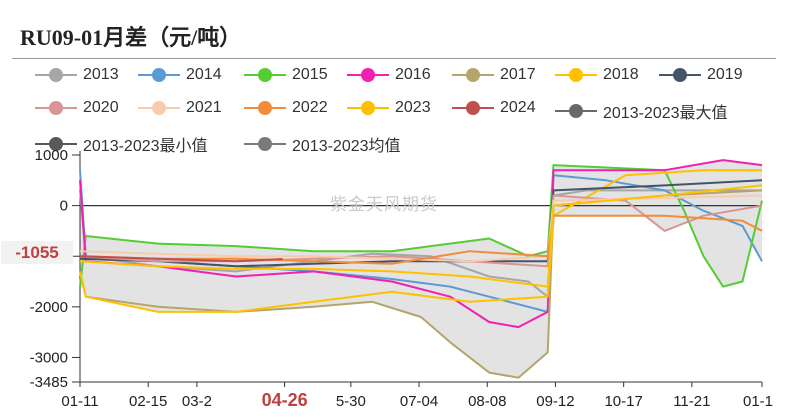  I want to click on legend-label: 2019, so click(725, 74).